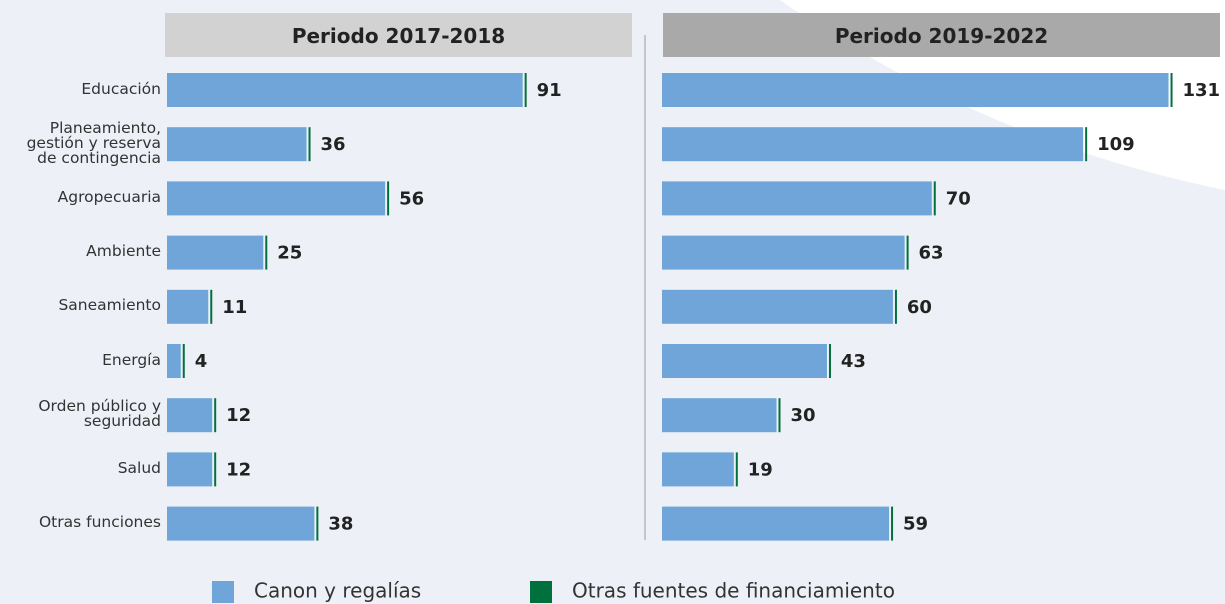  Describe the element at coordinates (733, 591) in the screenshot. I see `legend-label: Otras fuentes de financiamiento` at that location.